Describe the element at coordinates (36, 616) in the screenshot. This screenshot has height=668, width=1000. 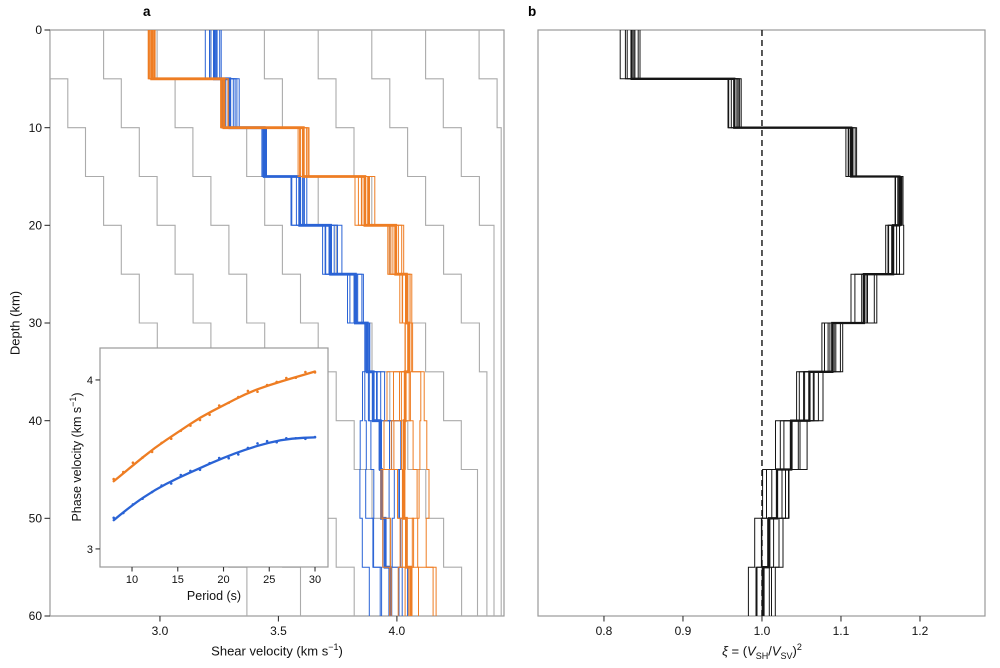
I see `panel_a-ytick-label: 60` at that location.